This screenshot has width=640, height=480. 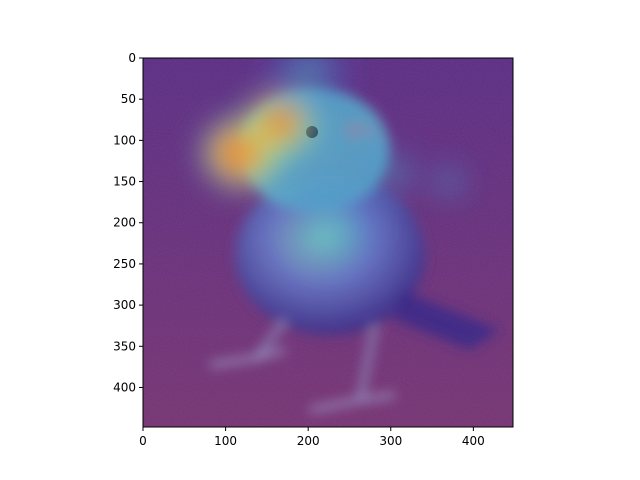 What do you see at coordinates (247, 357) in the screenshot?
I see `bird-foot-left` at bounding box center [247, 357].